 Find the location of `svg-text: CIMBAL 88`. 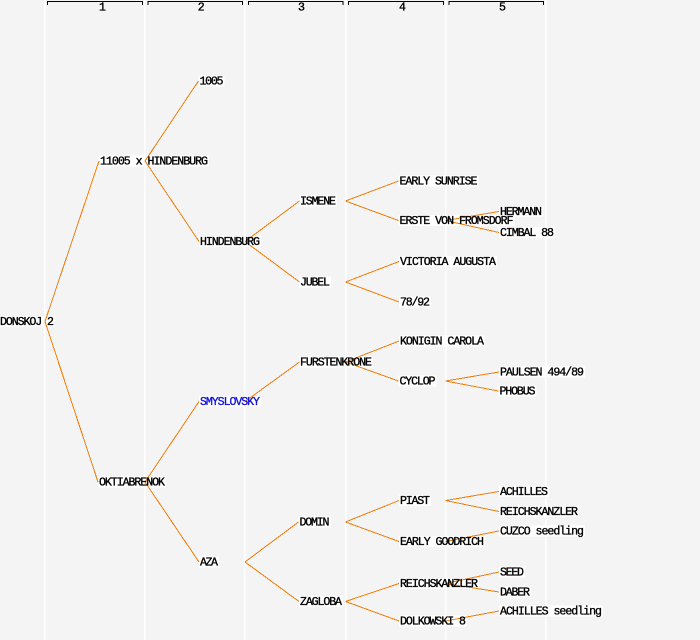

svg-text: CIMBAL 88 is located at coordinates (527, 233).